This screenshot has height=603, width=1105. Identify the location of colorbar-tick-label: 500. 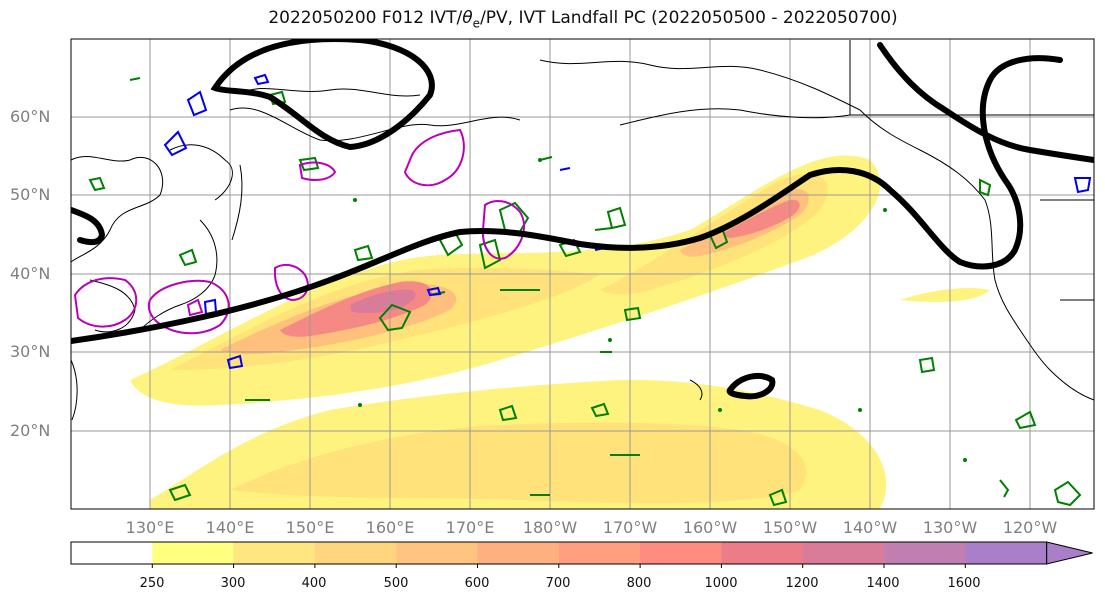
(396, 583).